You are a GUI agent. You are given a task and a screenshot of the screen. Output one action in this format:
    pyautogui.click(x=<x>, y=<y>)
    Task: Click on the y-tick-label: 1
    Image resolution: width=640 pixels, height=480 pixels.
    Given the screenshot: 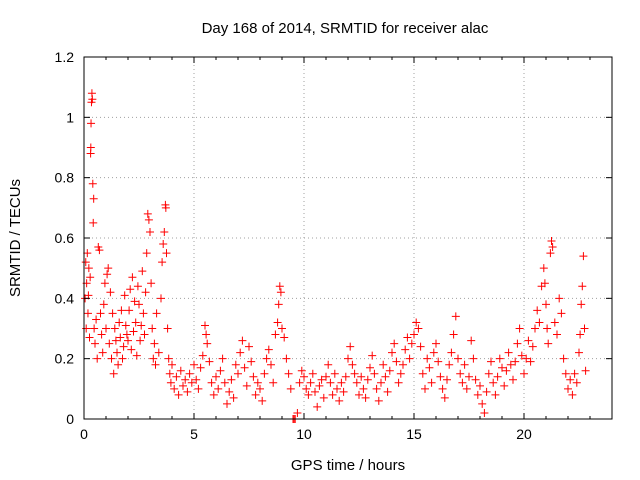 What is the action you would take?
    pyautogui.click(x=70, y=117)
    